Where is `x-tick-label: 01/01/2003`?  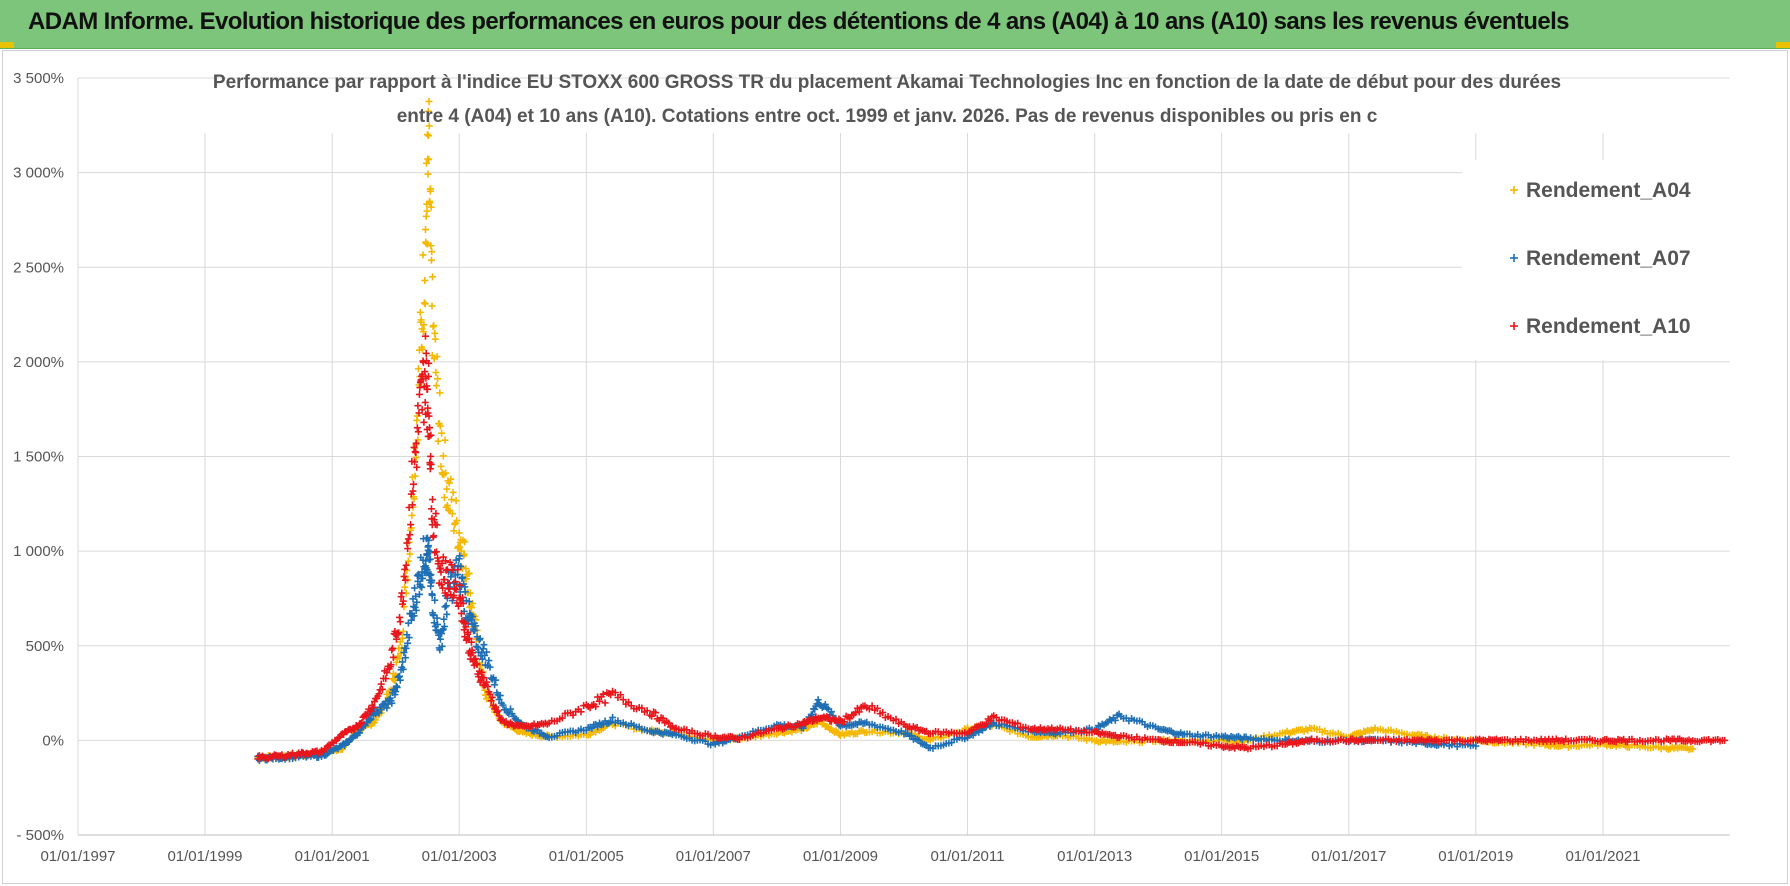 x-tick-label: 01/01/2003 is located at coordinates (459, 856).